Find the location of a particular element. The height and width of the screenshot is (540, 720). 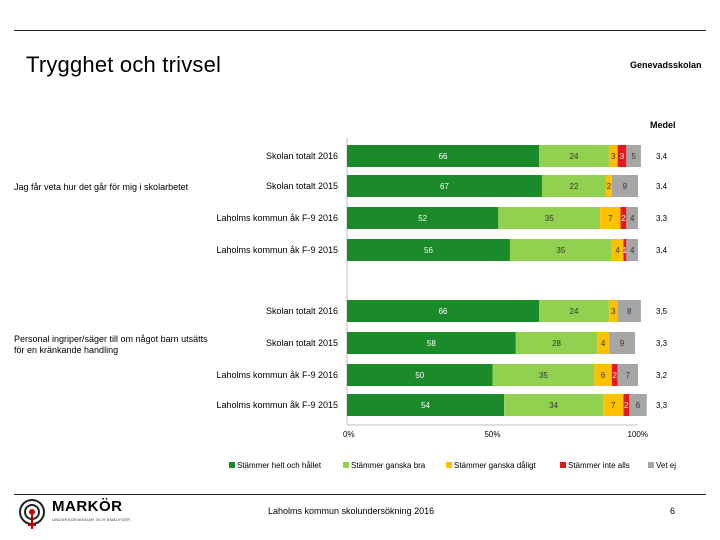

data-label: 58 is located at coordinates (431, 343).